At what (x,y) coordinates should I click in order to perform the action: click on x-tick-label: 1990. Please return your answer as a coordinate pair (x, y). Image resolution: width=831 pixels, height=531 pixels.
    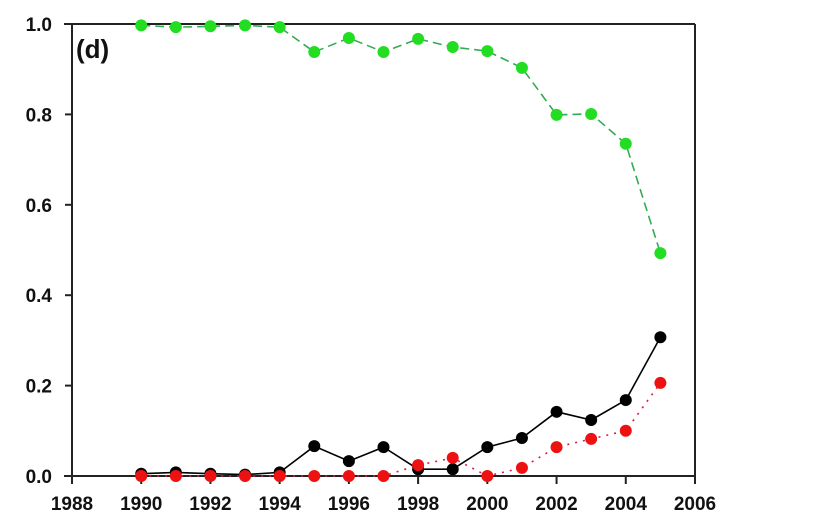
    Looking at the image, I should click on (141, 504).